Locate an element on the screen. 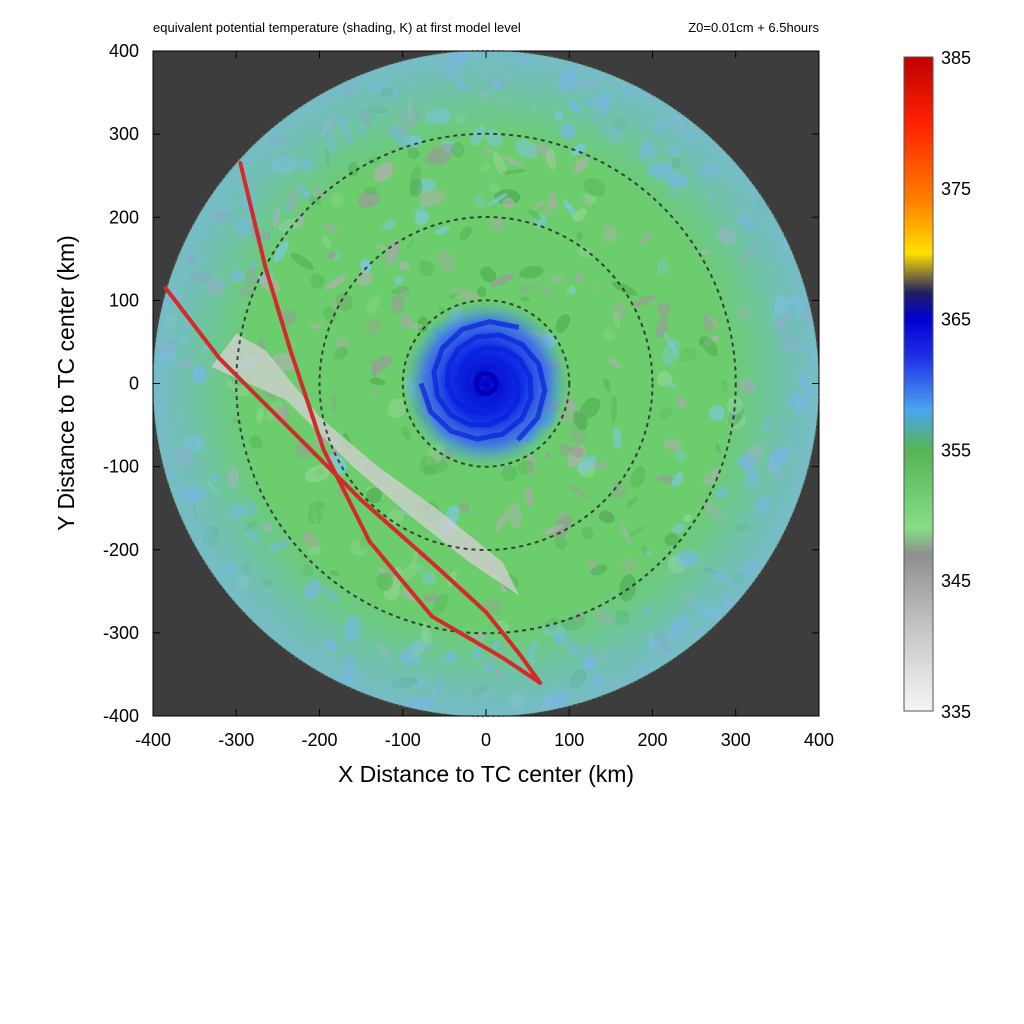 Image resolution: width=1024 pixels, height=1024 pixels. y-tick-label: 0 is located at coordinates (134, 384).